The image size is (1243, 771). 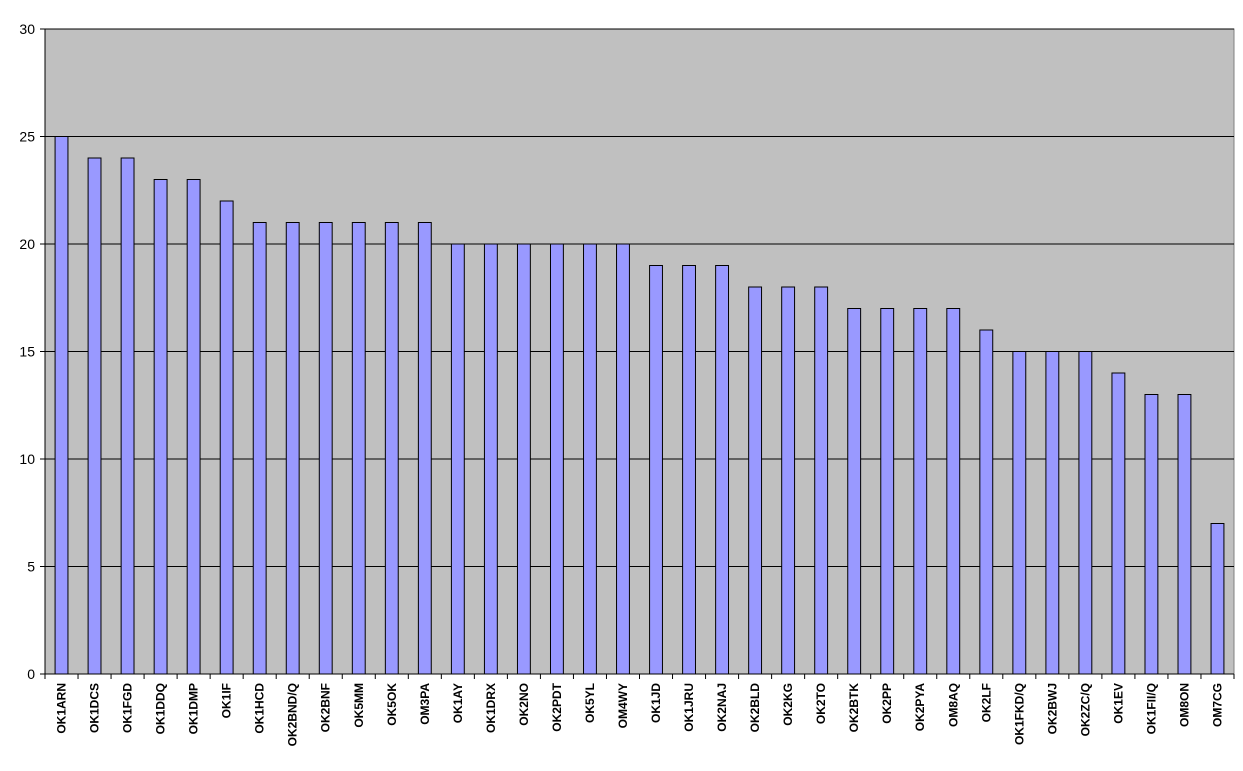 I want to click on y-tick-label: 30, so click(x=27, y=29).